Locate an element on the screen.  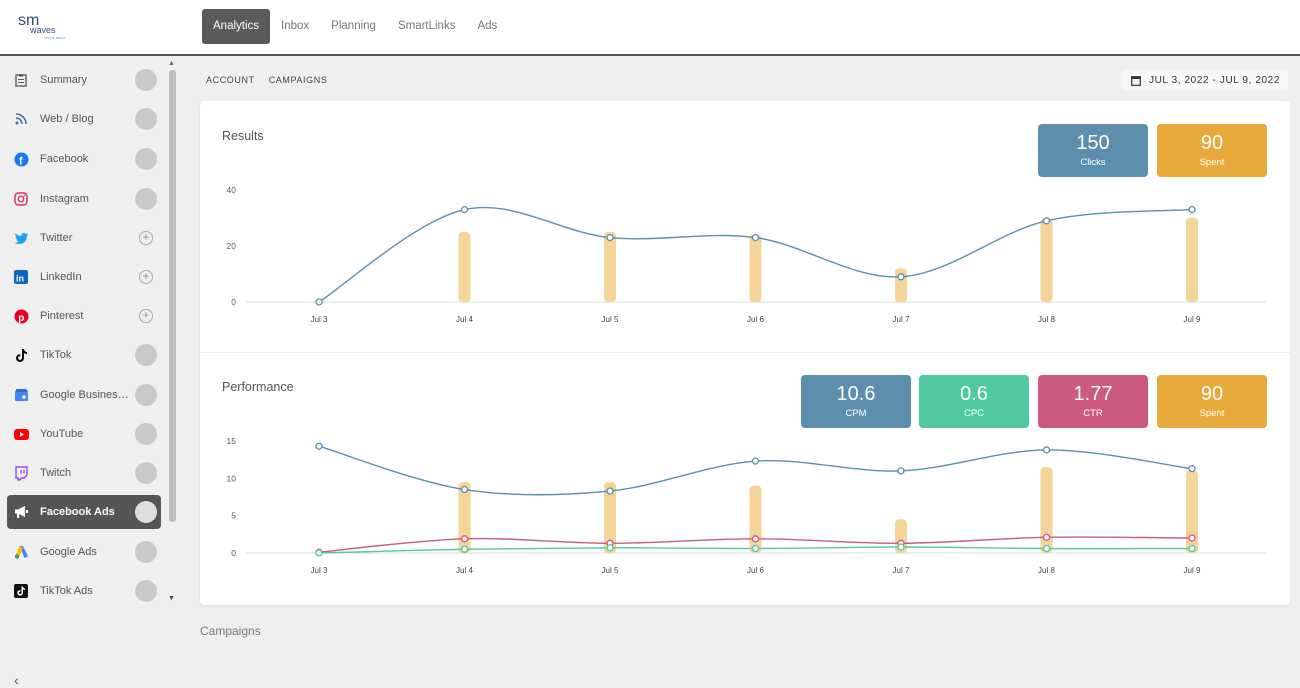
sidebar-item-instagram: Instagram is located at coordinates (84, 199).